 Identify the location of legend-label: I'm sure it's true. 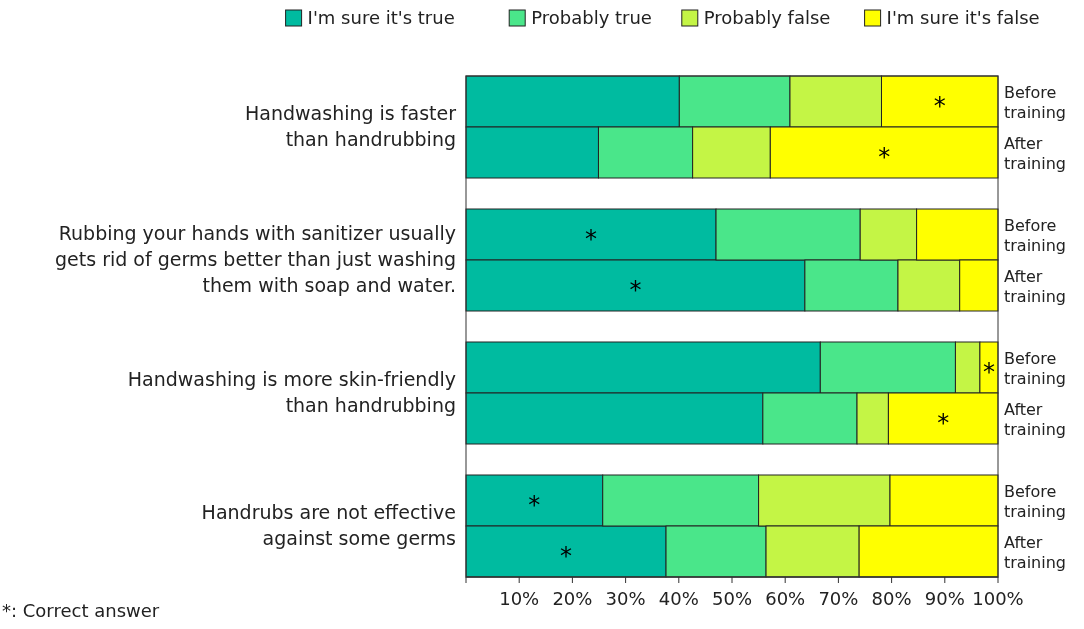
(381, 17).